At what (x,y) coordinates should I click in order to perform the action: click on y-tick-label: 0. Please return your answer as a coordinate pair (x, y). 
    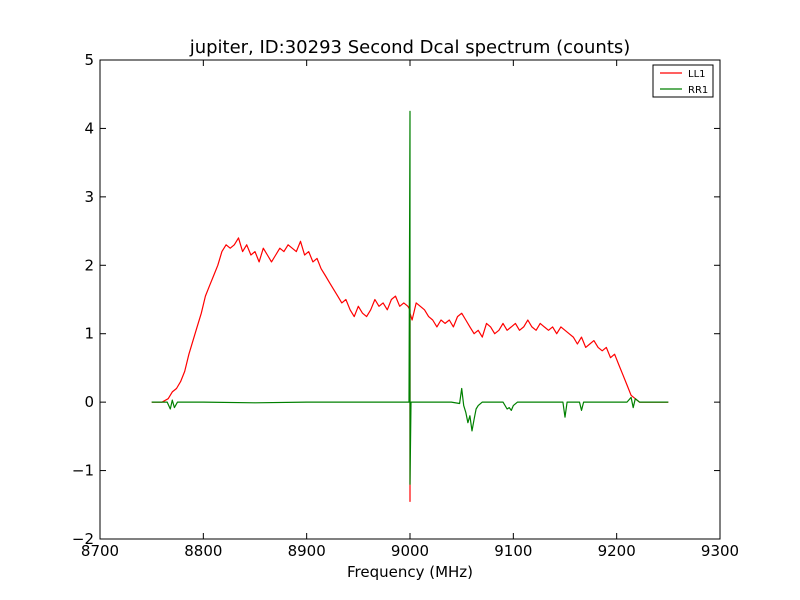
    Looking at the image, I should click on (89, 402).